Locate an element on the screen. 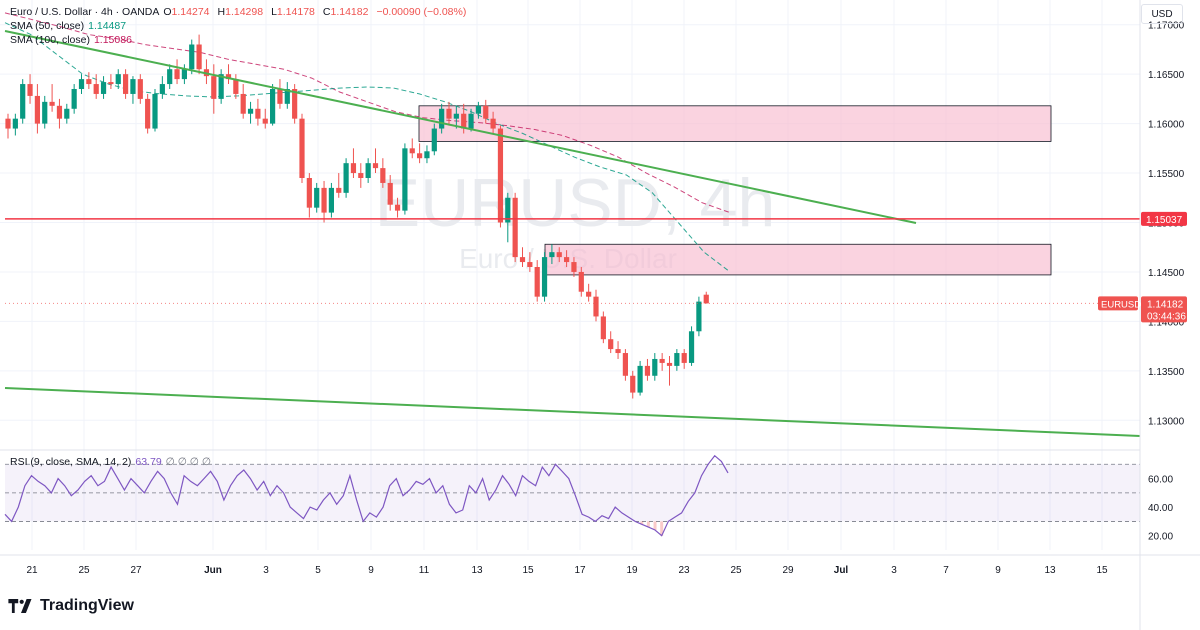 Image resolution: width=1200 pixels, height=630 pixels. sma100-label: SMA (100, close) is located at coordinates (50, 40).